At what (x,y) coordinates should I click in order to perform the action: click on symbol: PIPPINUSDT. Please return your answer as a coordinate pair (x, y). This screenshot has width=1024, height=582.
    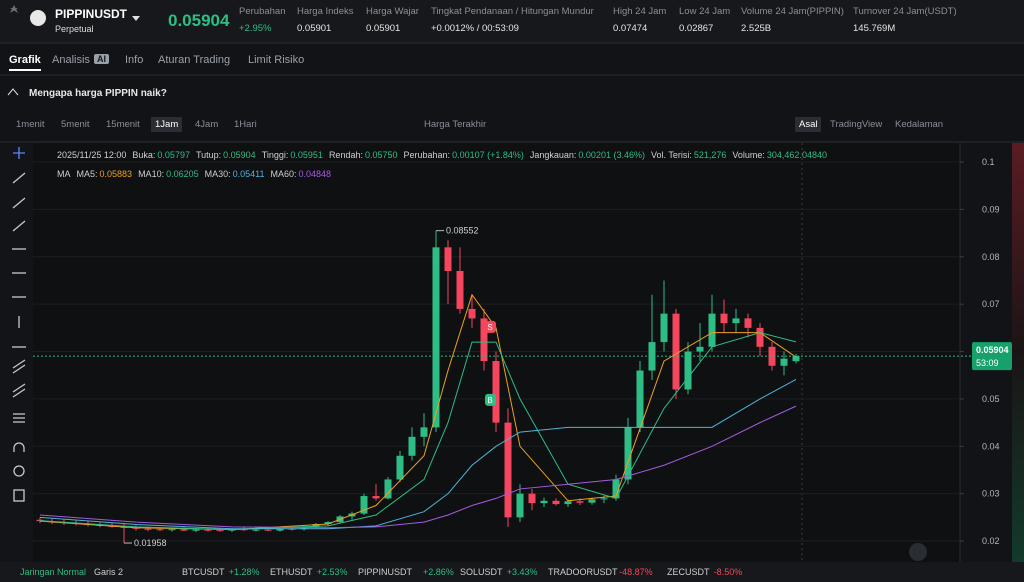
    Looking at the image, I should click on (91, 14).